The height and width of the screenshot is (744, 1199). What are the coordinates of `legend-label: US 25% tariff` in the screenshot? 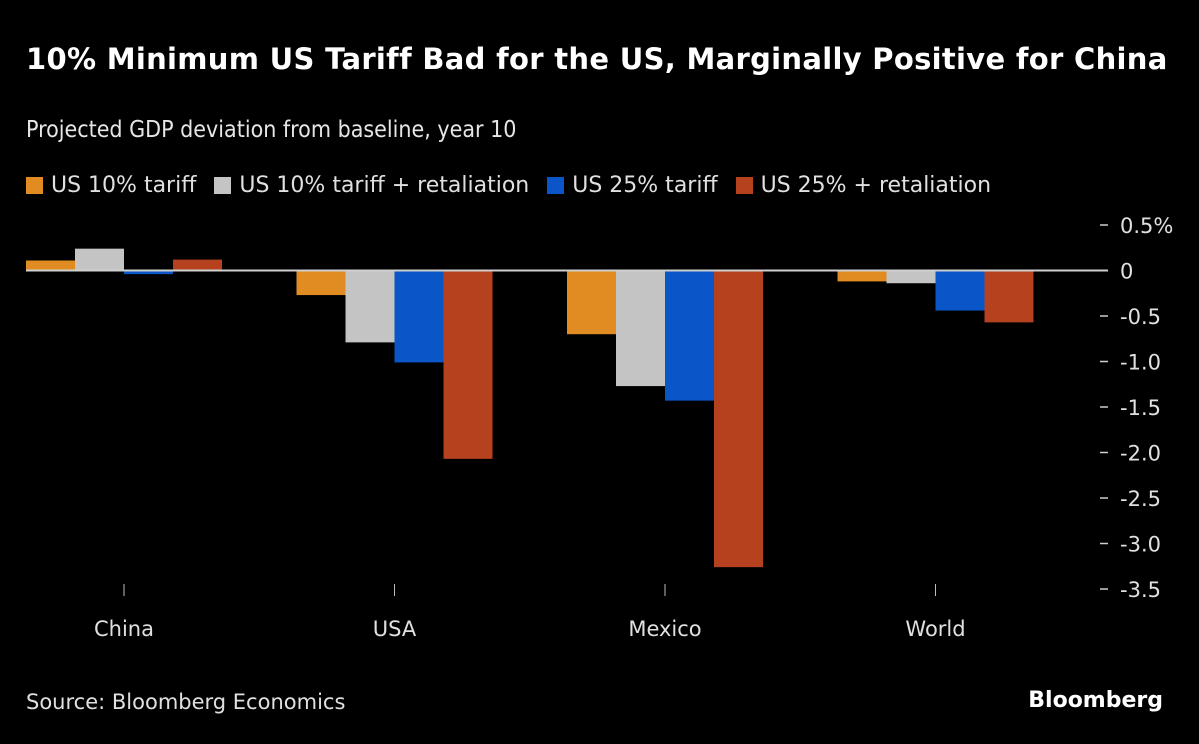 It's located at (645, 185).